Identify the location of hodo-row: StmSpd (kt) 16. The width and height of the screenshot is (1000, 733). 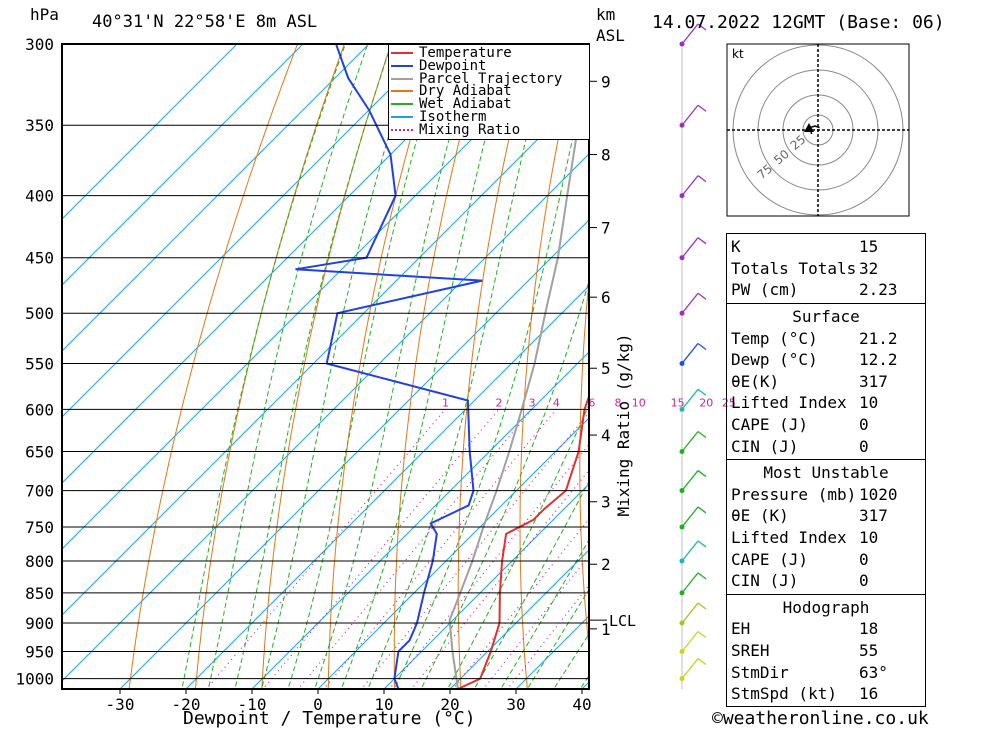
(826, 694).